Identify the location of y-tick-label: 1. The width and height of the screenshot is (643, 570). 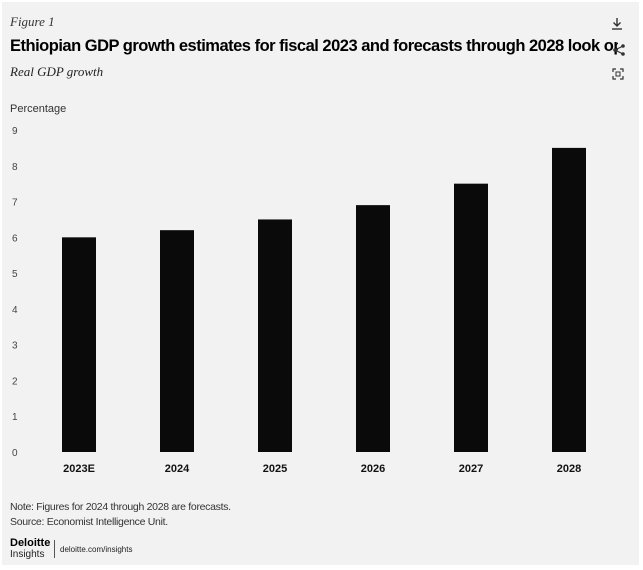
(15, 417).